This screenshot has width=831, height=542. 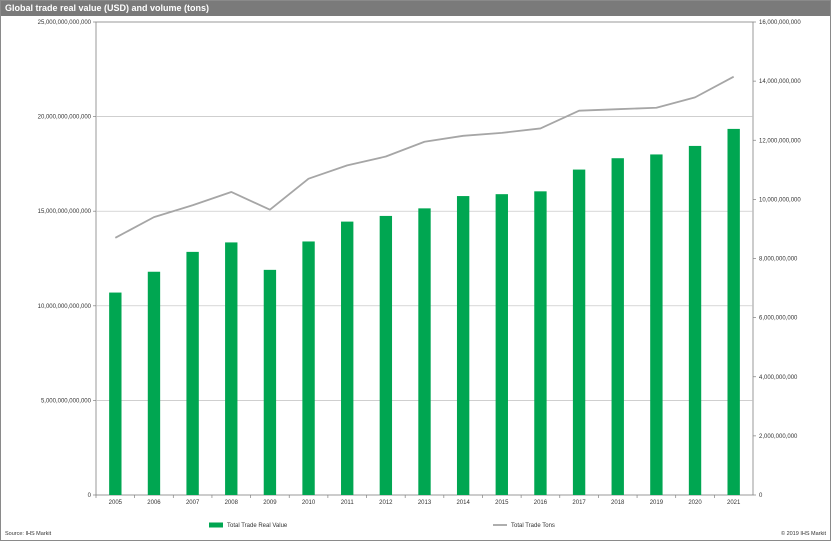 I want to click on y-left-tick-label: 25,000,000,000,000, so click(x=65, y=23).